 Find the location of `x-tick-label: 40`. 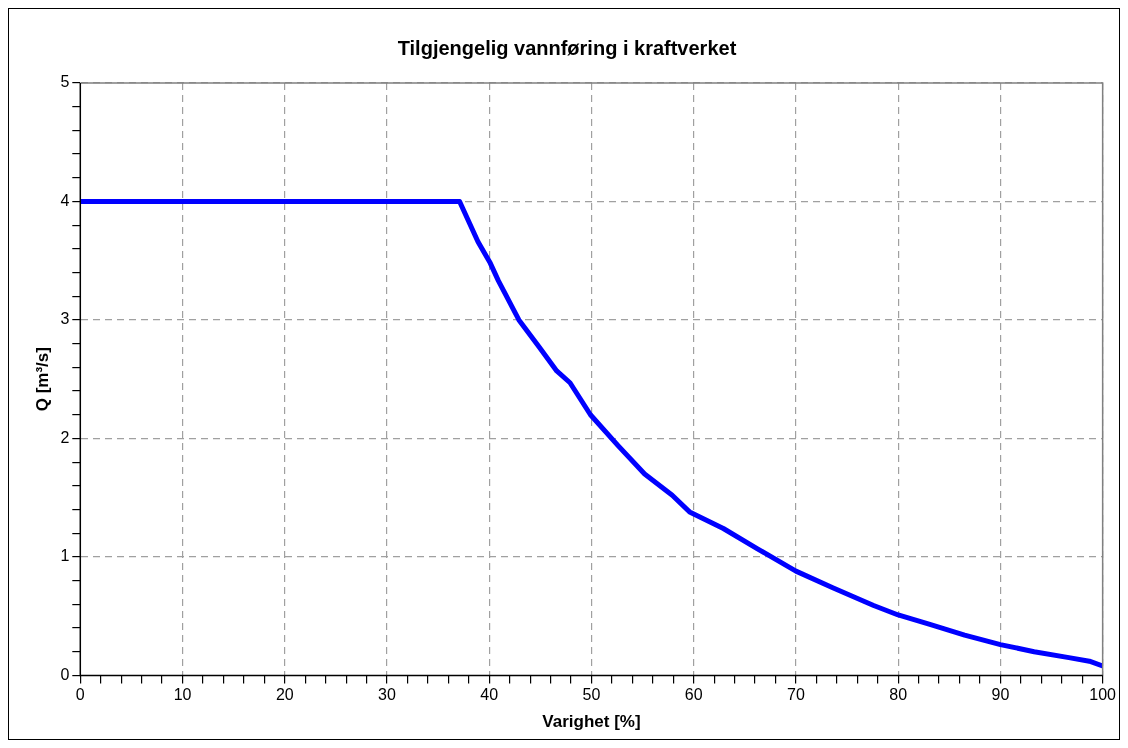

x-tick-label: 40 is located at coordinates (489, 695).